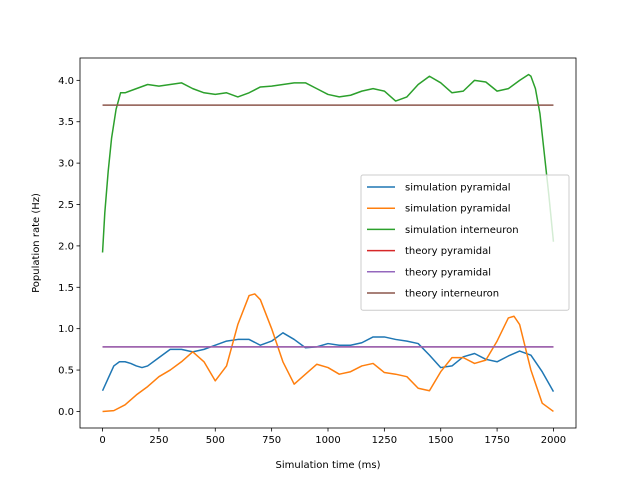 The image size is (640, 485). I want to click on x-tick-label: 750, so click(271, 440).